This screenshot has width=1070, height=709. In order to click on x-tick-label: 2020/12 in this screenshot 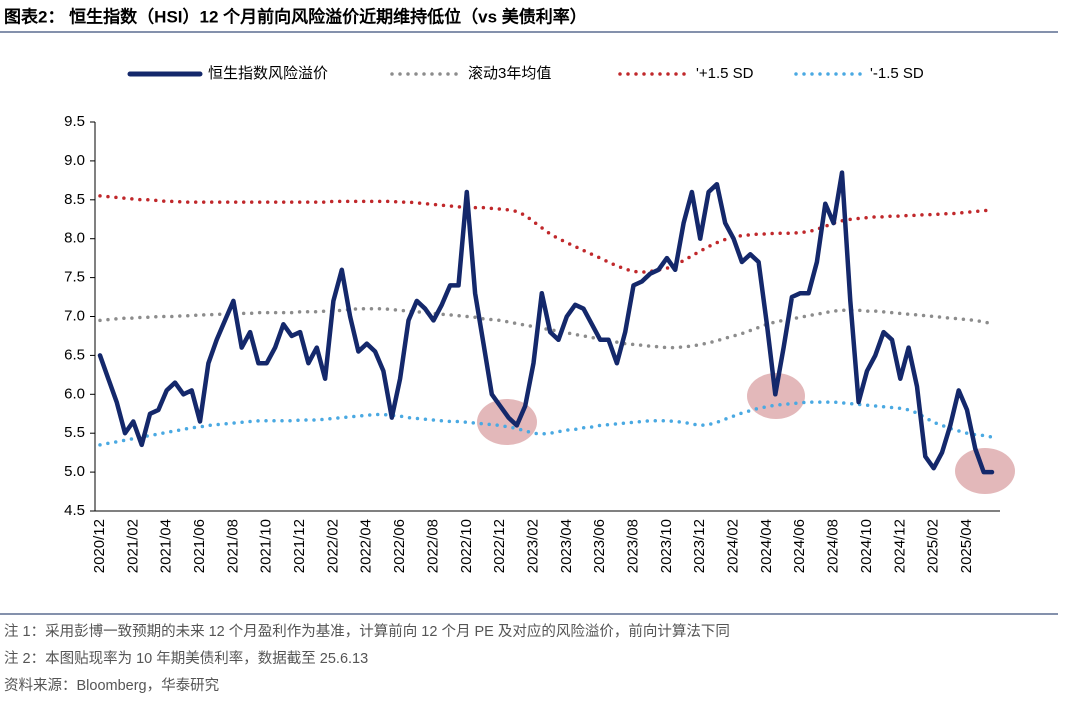, I will do `click(99, 546)`.